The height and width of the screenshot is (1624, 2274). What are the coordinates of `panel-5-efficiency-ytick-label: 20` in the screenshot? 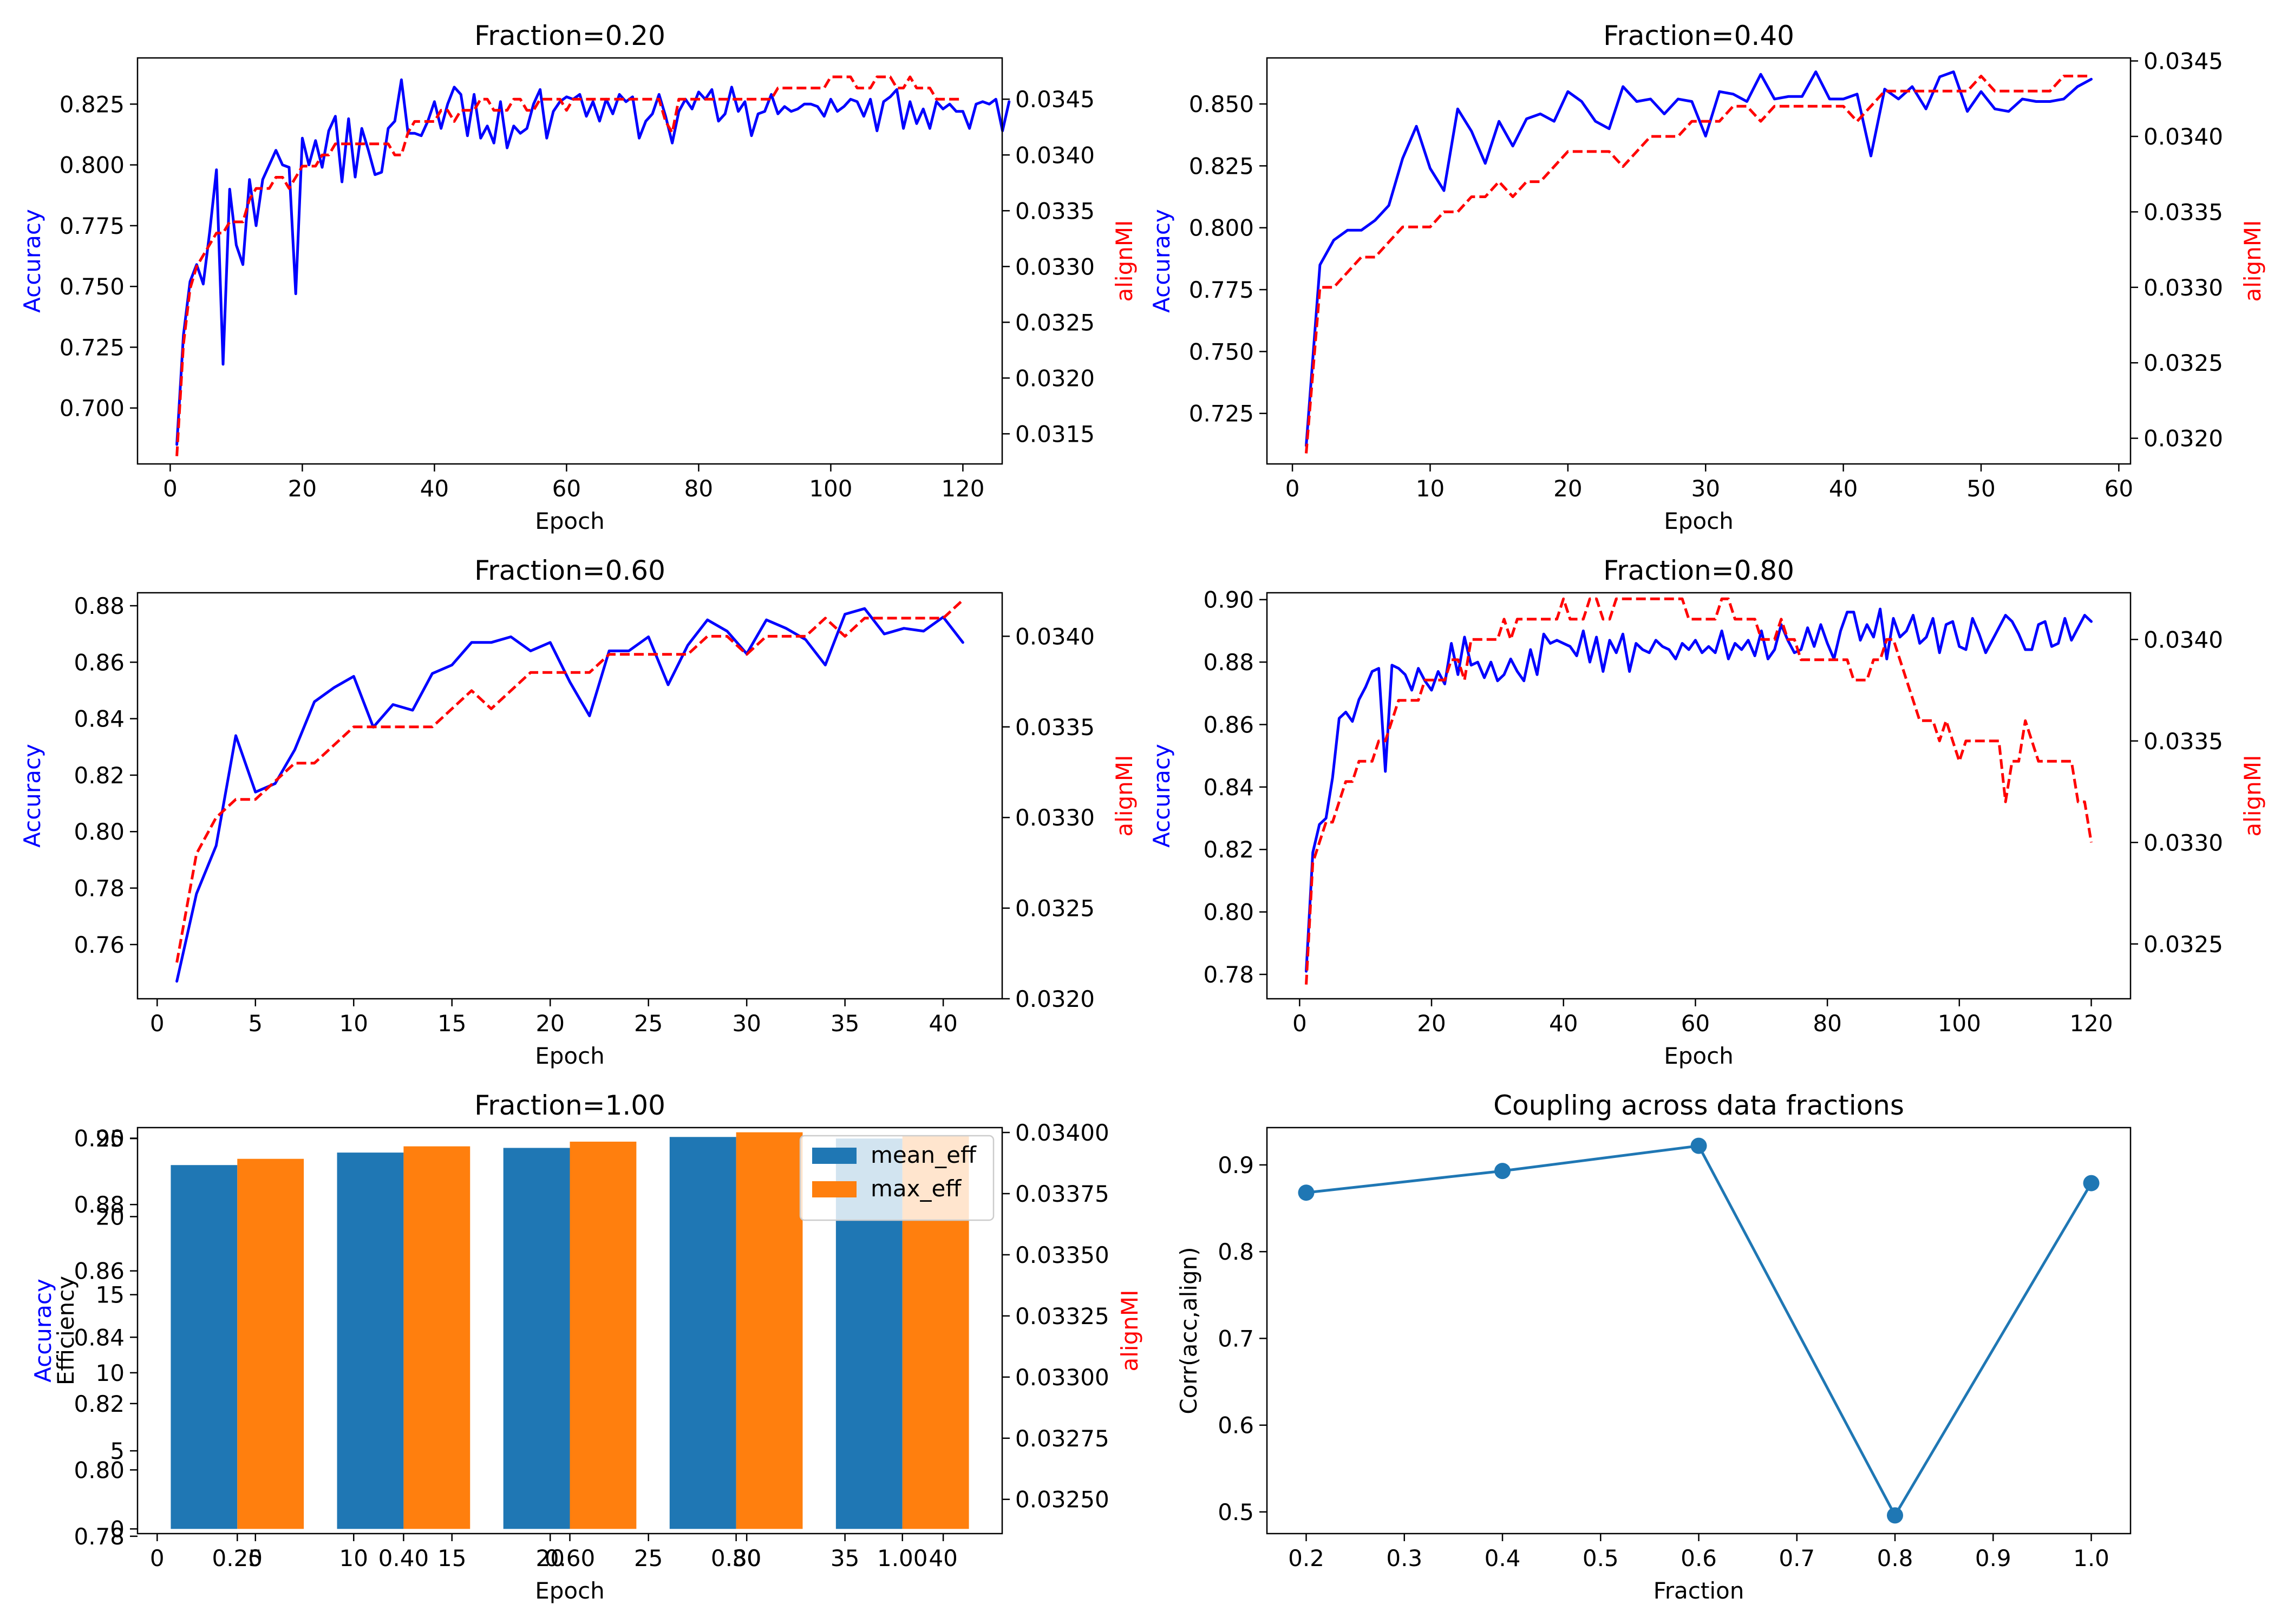 It's located at (111, 1216).